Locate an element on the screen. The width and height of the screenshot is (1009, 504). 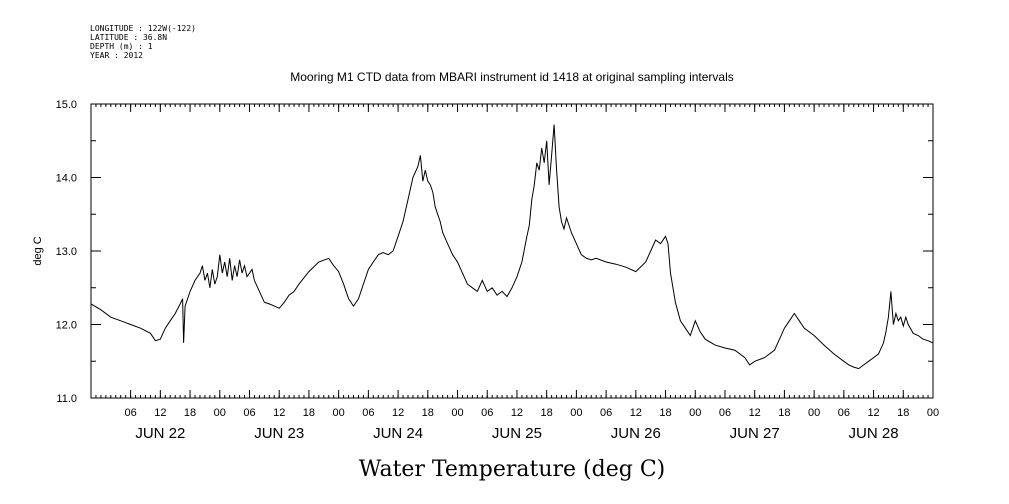
y-tick-label: 14.0 is located at coordinates (66, 179).